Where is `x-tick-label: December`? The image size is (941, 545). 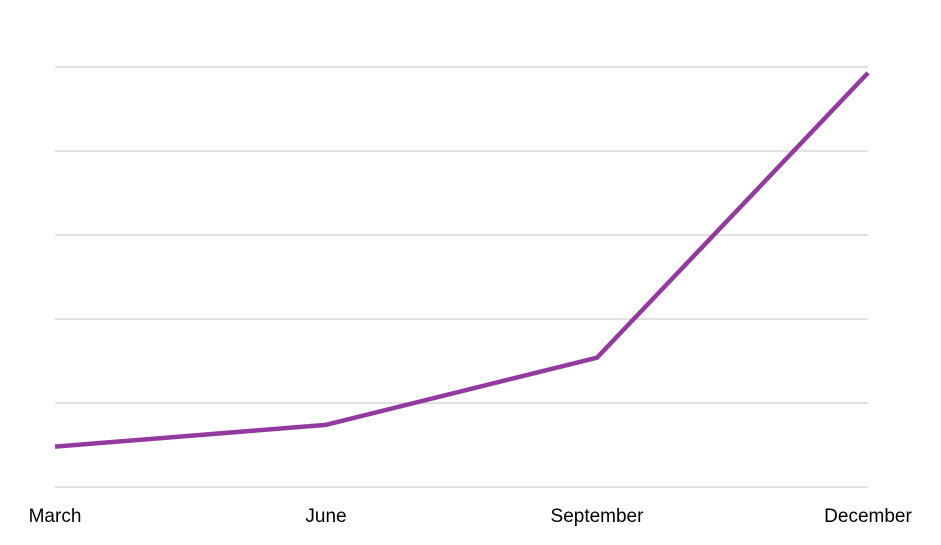 x-tick-label: December is located at coordinates (868, 516).